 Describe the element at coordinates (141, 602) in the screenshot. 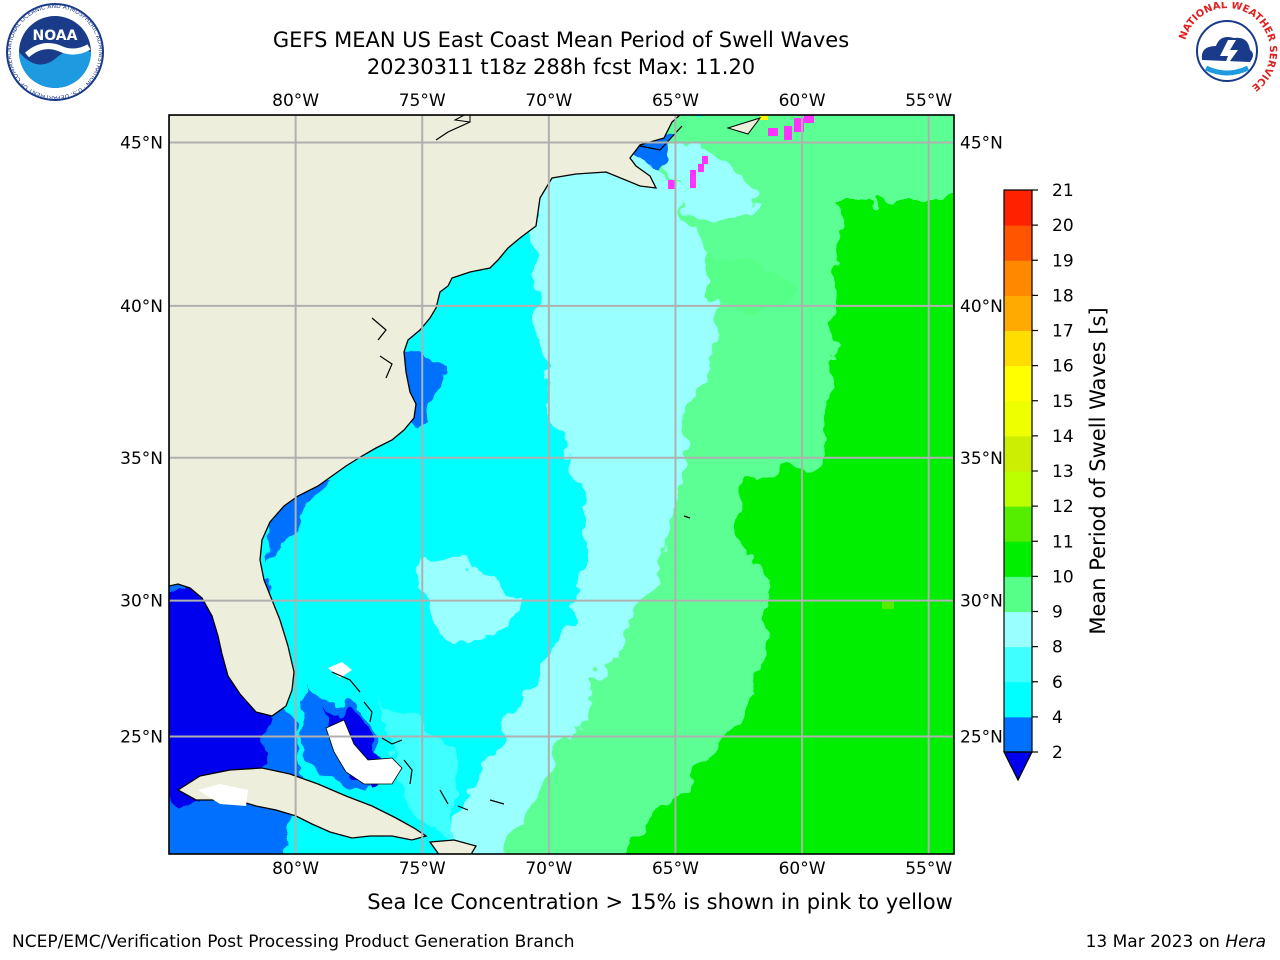

I see `lat-tick-label-left: 30°N` at that location.